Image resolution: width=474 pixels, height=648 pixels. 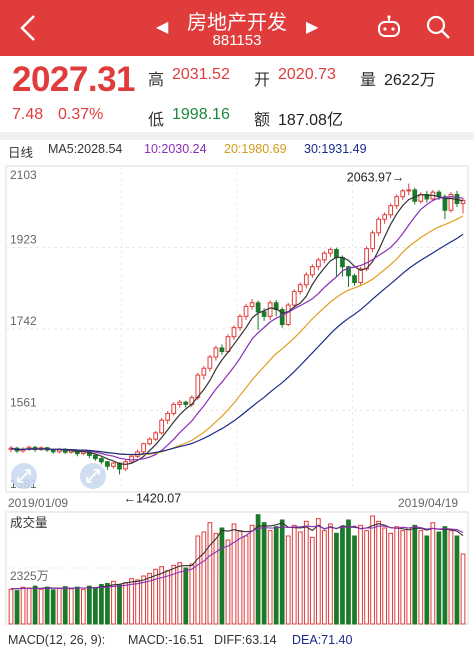 I want to click on back-icon, so click(x=29, y=28).